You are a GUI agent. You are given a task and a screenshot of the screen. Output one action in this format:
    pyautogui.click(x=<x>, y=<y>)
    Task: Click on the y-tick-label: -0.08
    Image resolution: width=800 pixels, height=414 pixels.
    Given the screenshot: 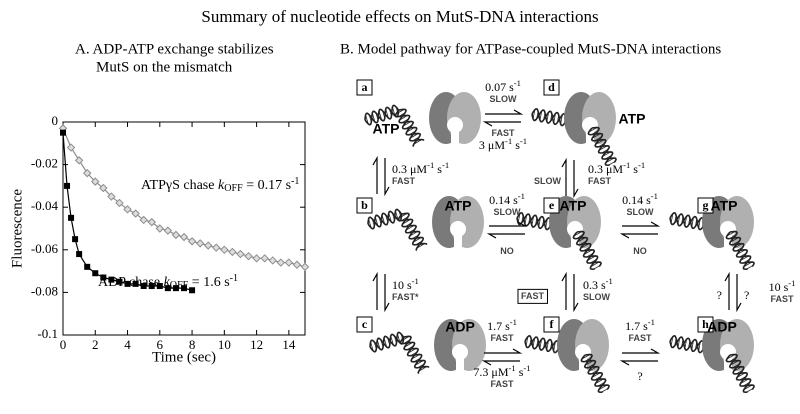 What is the action you would take?
    pyautogui.click(x=44, y=290)
    